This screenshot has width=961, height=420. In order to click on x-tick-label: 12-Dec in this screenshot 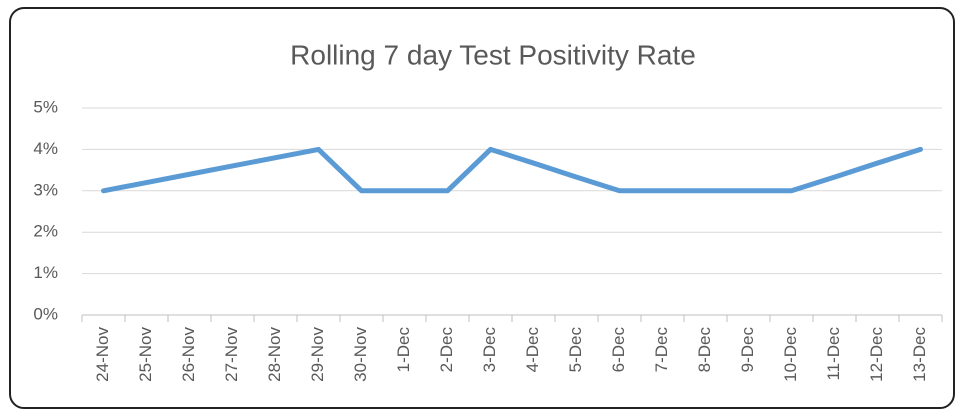, I will do `click(876, 354)`.